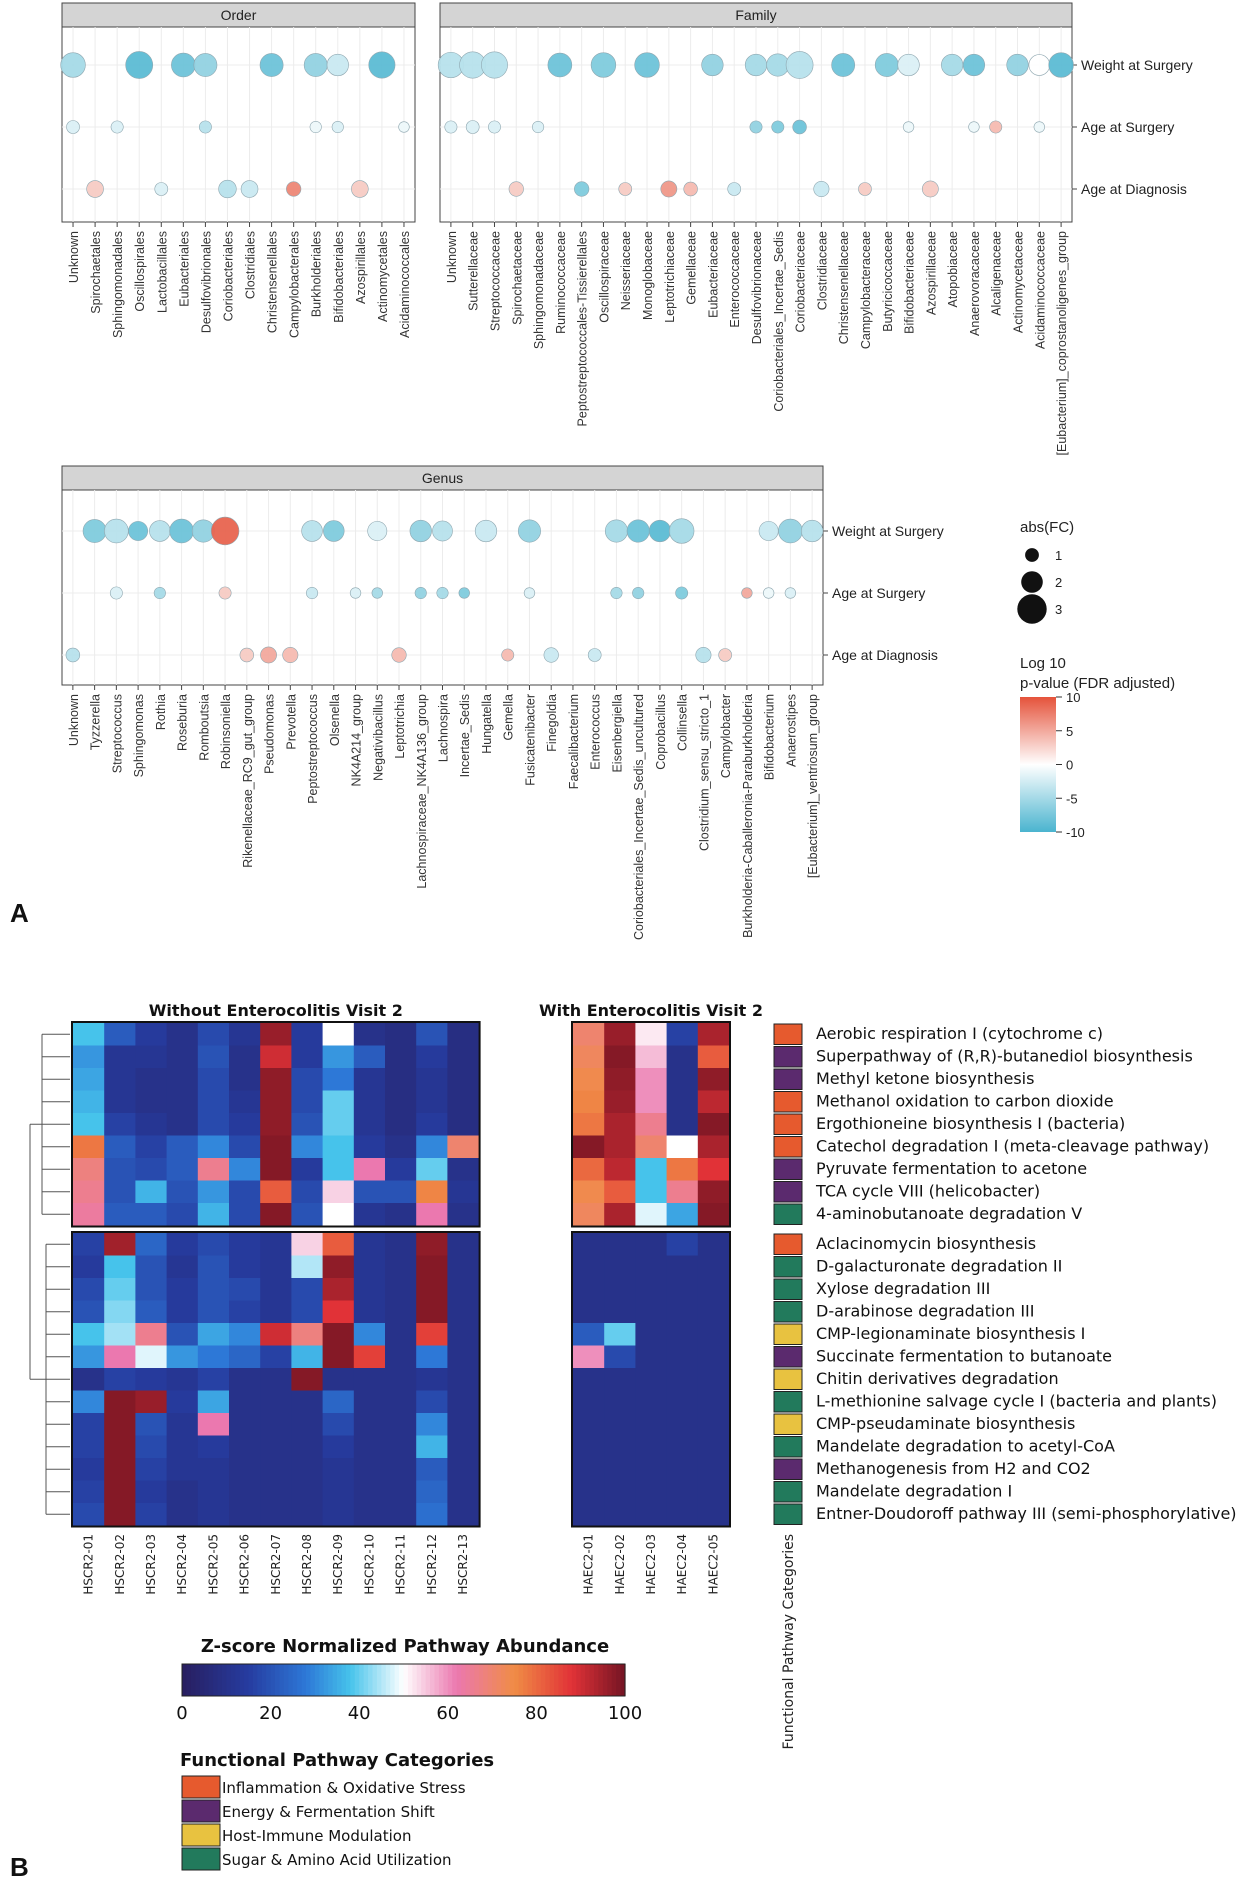  Describe the element at coordinates (74, 257) in the screenshot. I see `tick-label-x: Unknown` at that location.